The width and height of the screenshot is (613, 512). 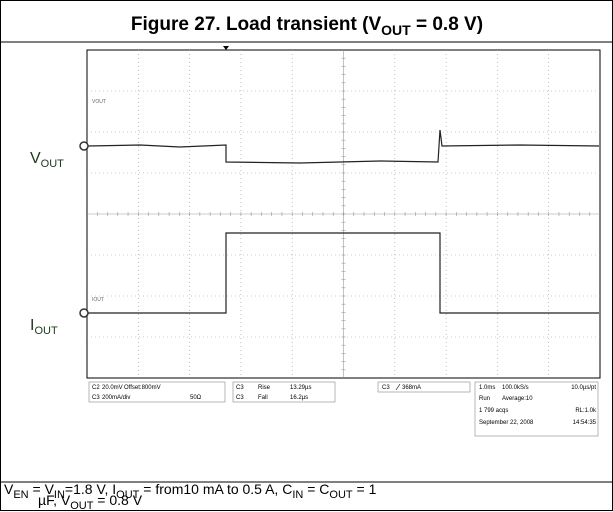 What do you see at coordinates (112, 388) in the screenshot?
I see `status-text: 20.0mV` at bounding box center [112, 388].